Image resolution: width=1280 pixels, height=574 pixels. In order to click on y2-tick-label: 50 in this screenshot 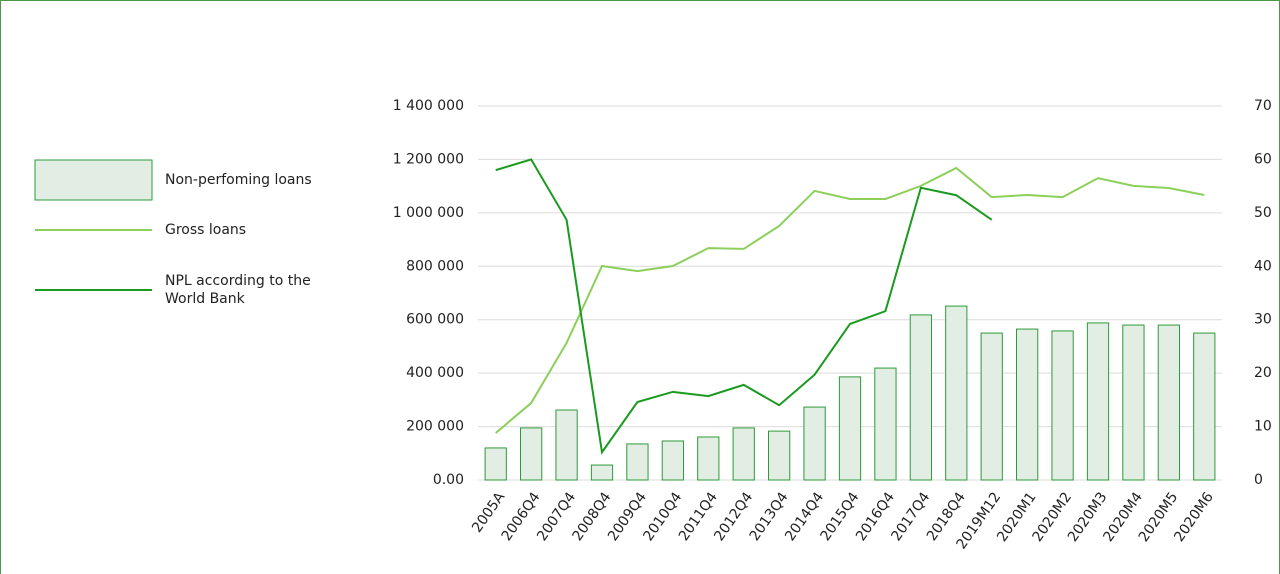, I will do `click(1263, 213)`.